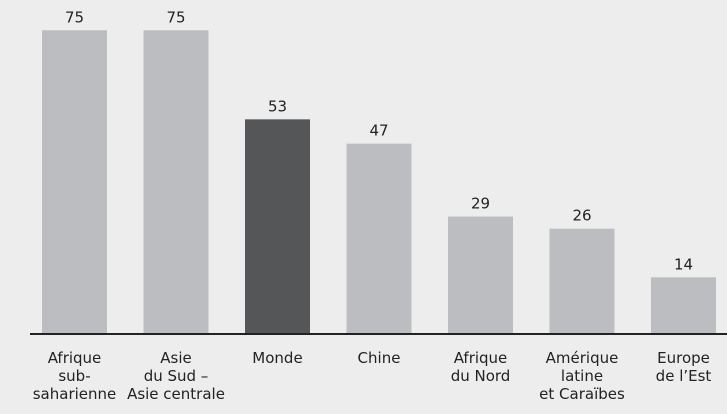 This screenshot has height=414, width=727. I want to click on data-label: 14, so click(683, 264).